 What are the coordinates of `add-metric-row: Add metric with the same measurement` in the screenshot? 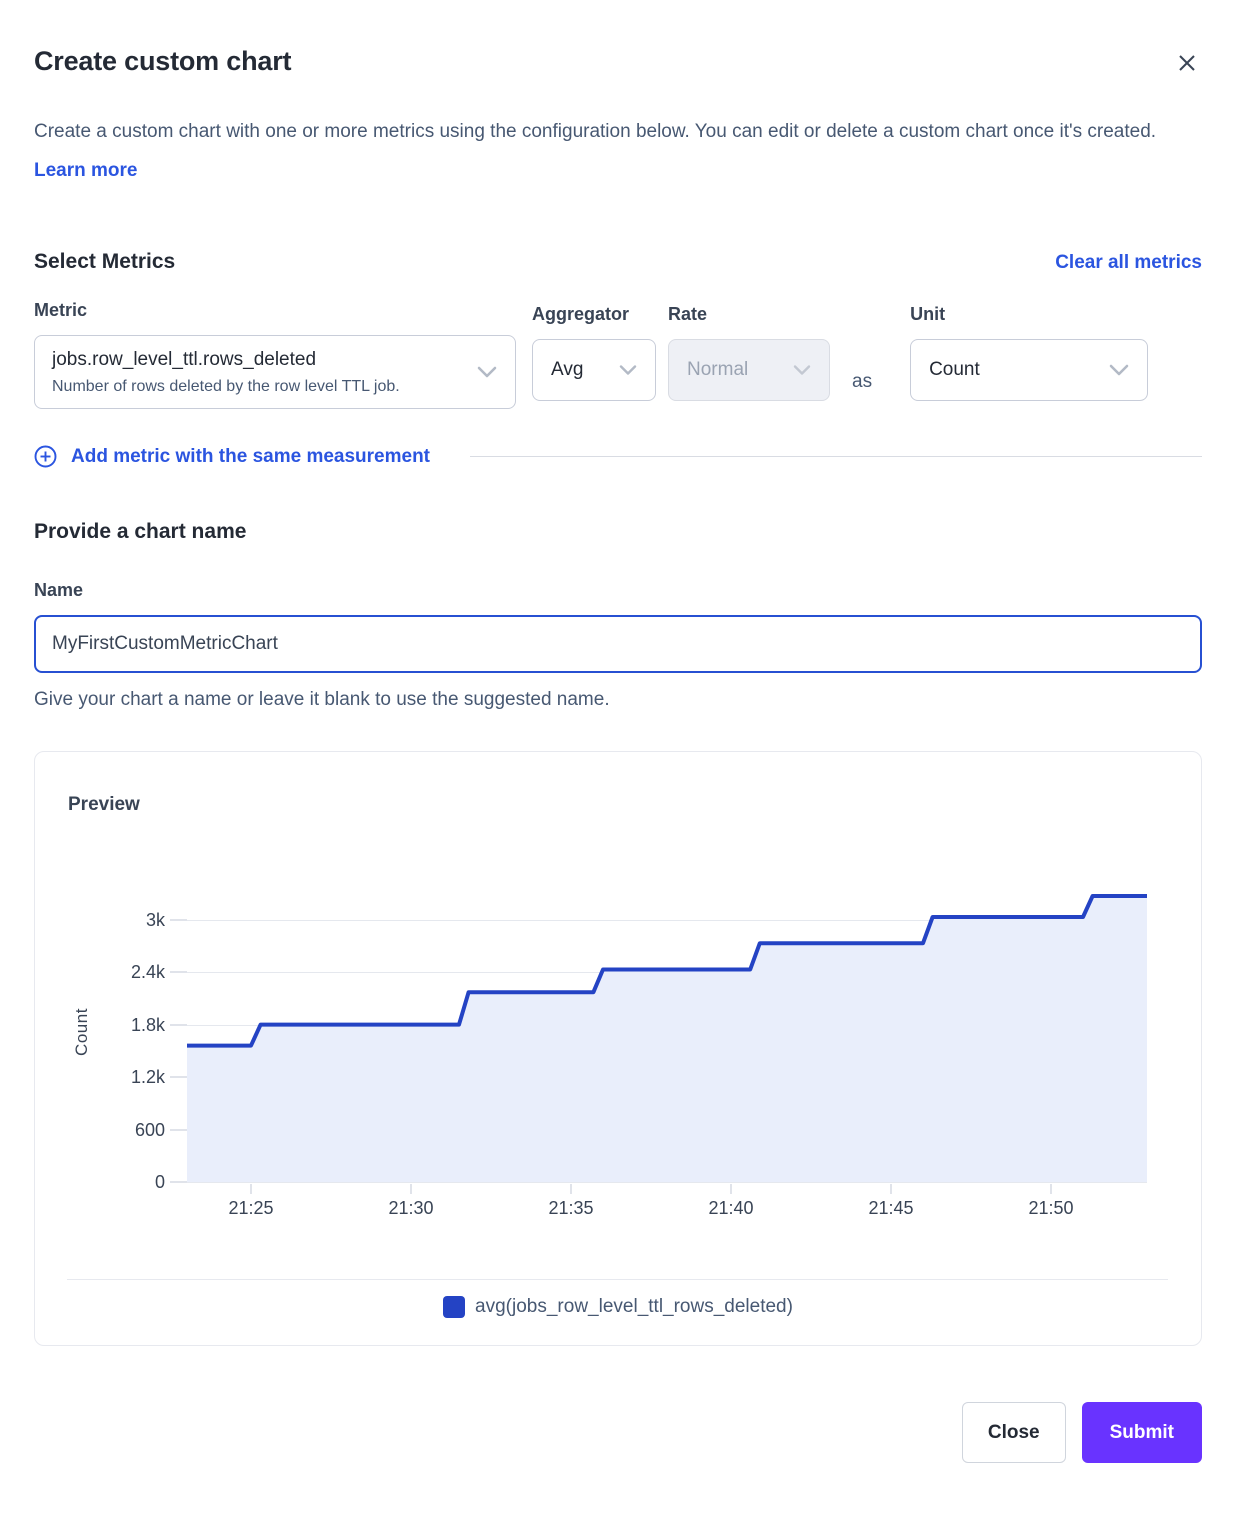 It's located at (618, 456).